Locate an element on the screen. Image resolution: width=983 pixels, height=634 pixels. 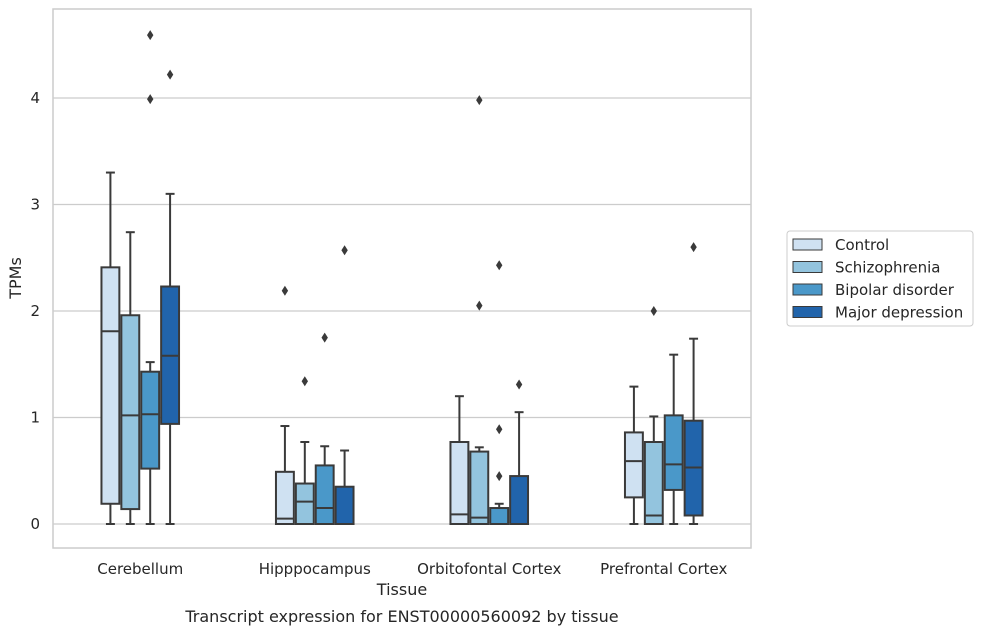
y-tick-label: 2 is located at coordinates (35, 311).